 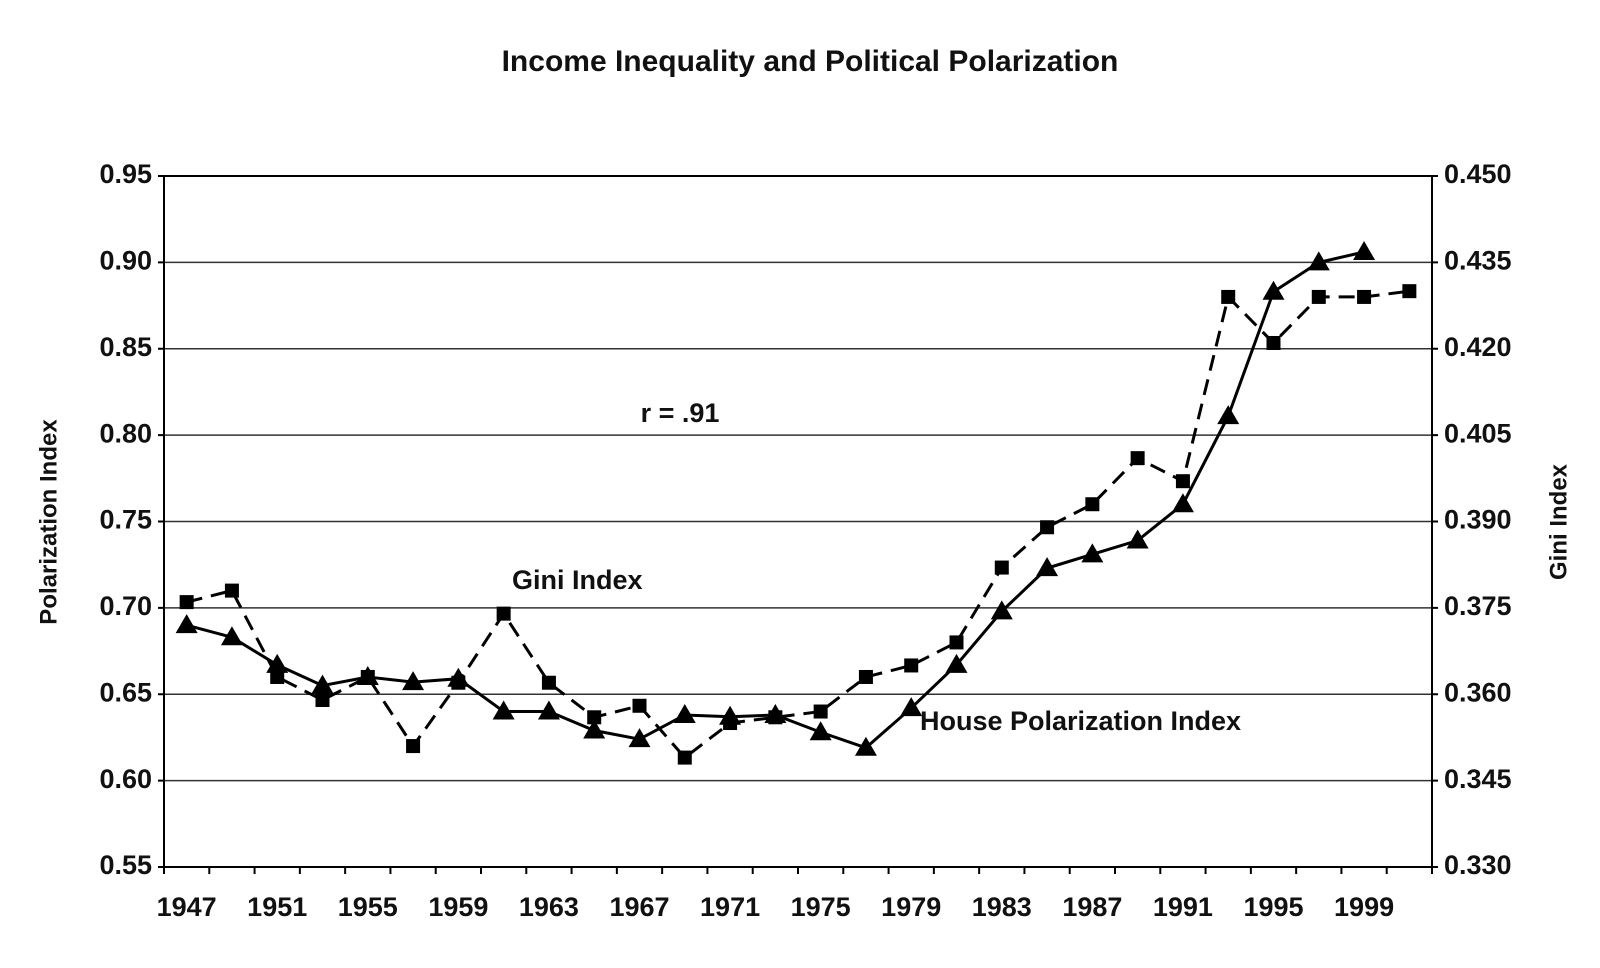 What do you see at coordinates (1478, 865) in the screenshot?
I see `y2-tick-label: 0.330` at bounding box center [1478, 865].